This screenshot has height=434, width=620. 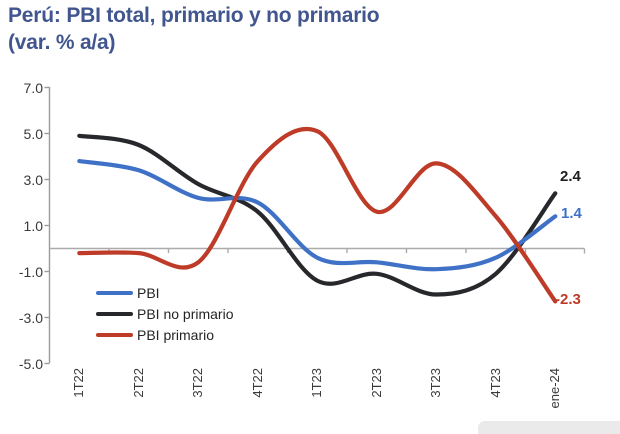 I want to click on legend: PBI PBI no primario PBI primario, so click(x=164, y=313).